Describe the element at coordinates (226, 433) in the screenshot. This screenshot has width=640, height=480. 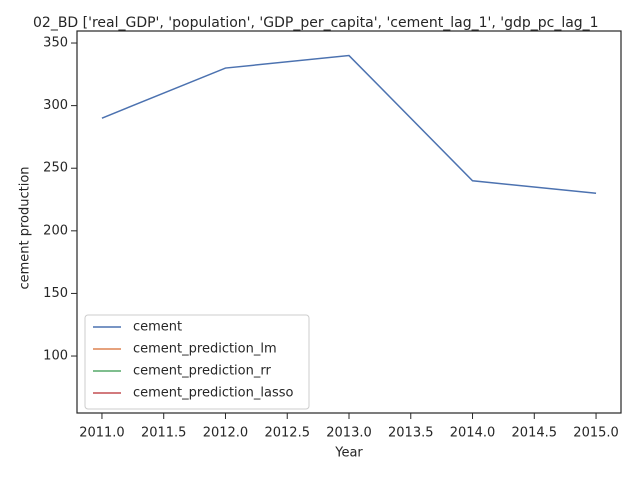
I see `x-tick-label: 2012.0` at that location.